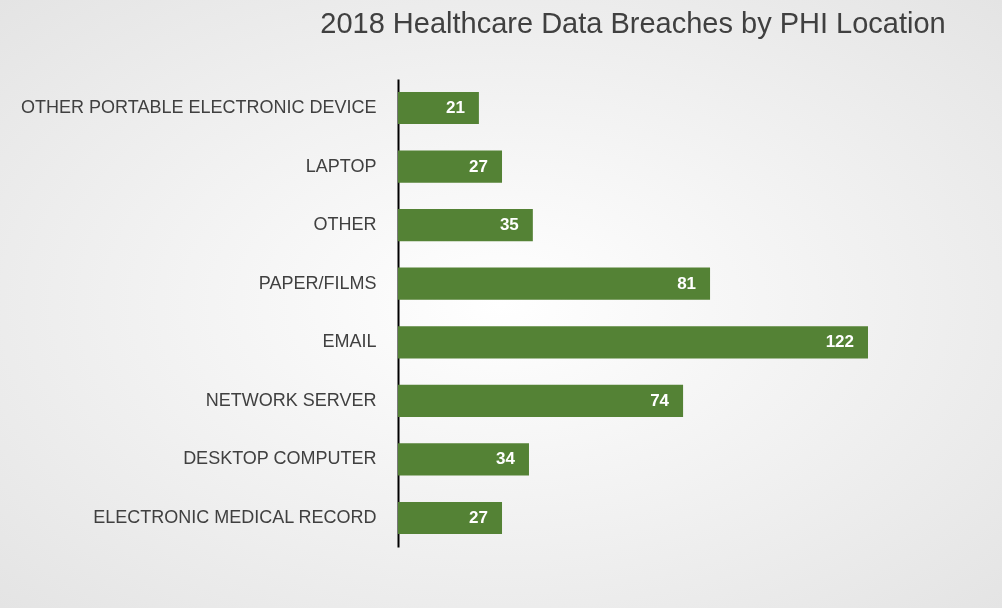  I want to click on y-tick-label: NETWORK SERVER, so click(291, 399).